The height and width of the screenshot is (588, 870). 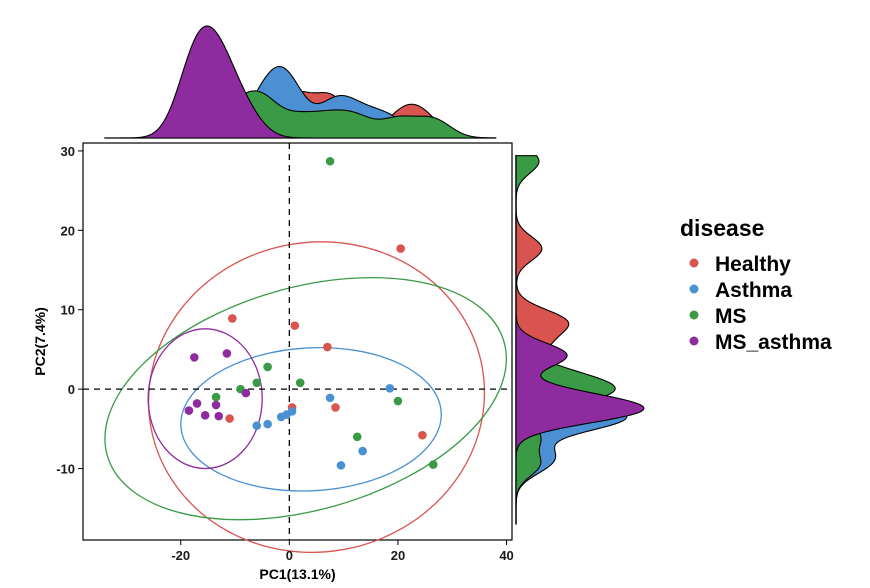 What do you see at coordinates (694, 315) in the screenshot?
I see `legend-key-ms` at bounding box center [694, 315].